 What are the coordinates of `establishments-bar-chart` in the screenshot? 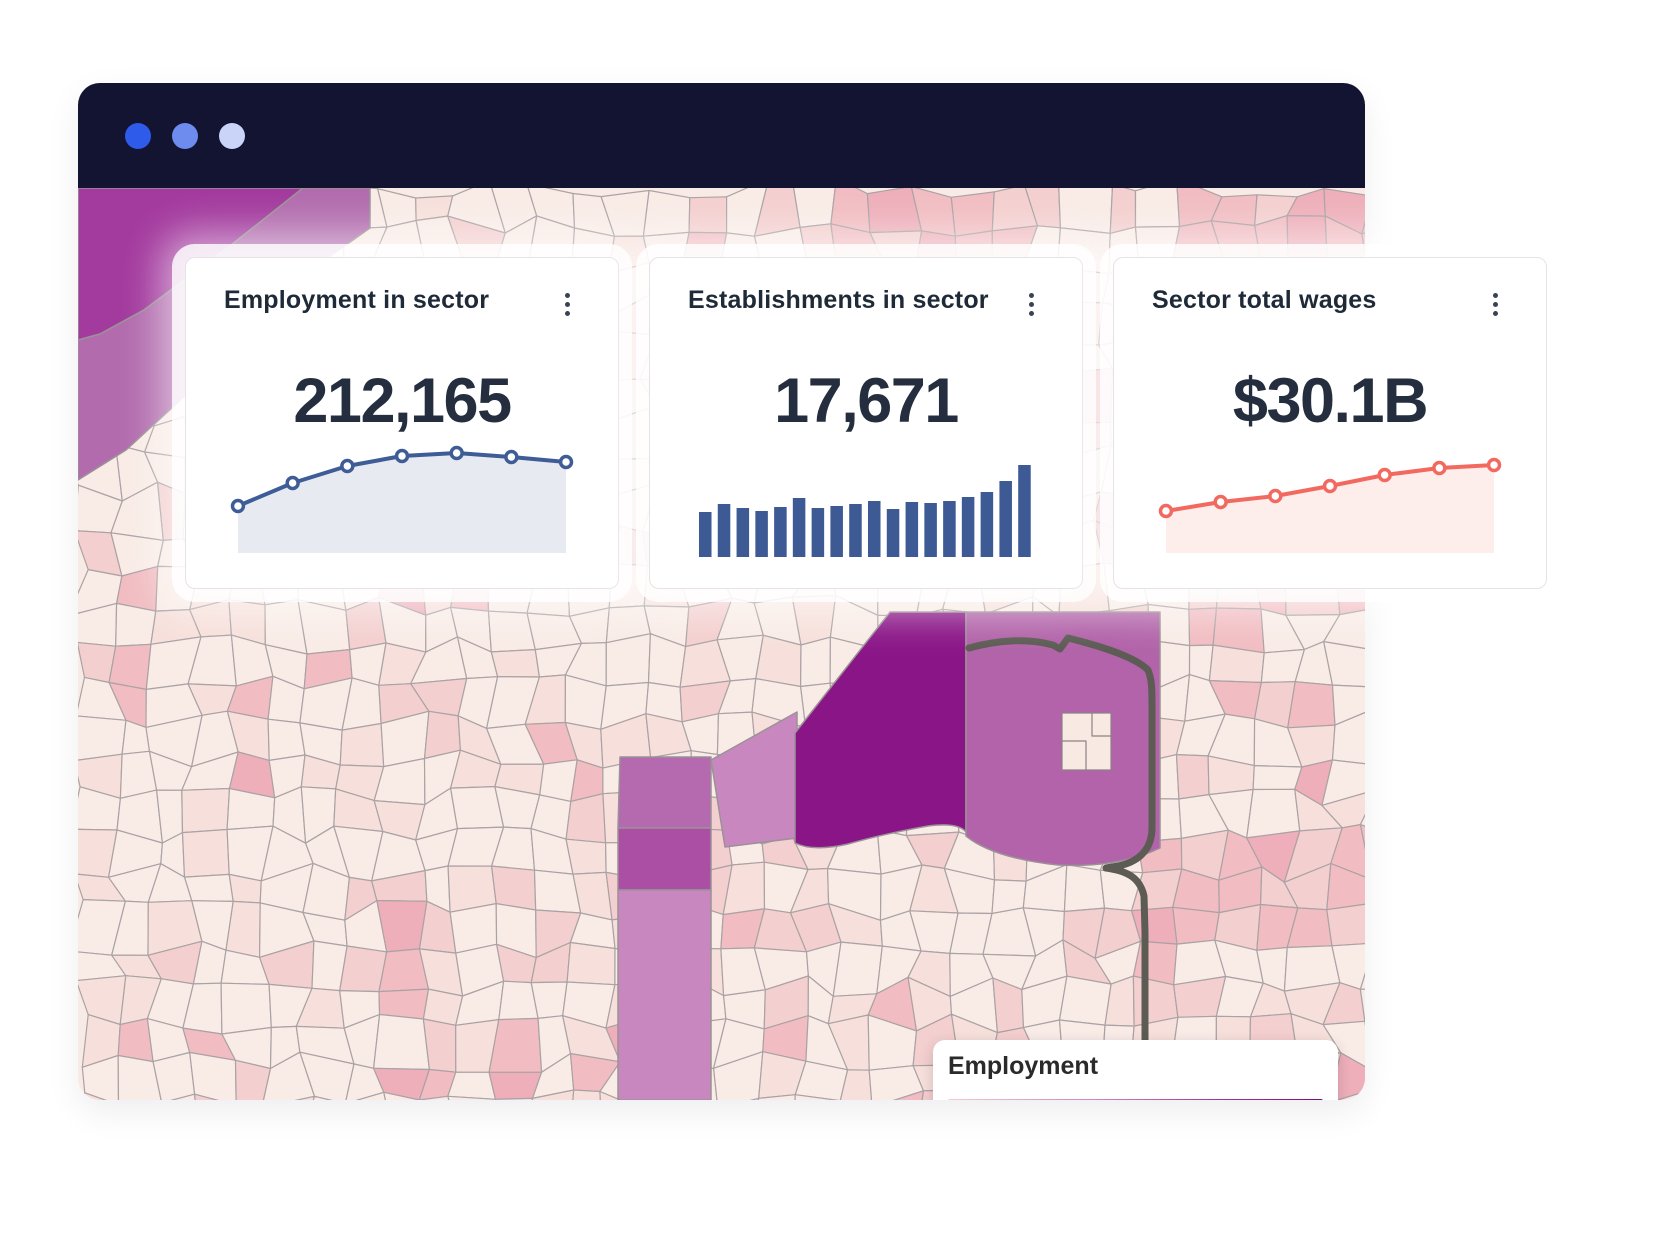 It's located at (866, 498).